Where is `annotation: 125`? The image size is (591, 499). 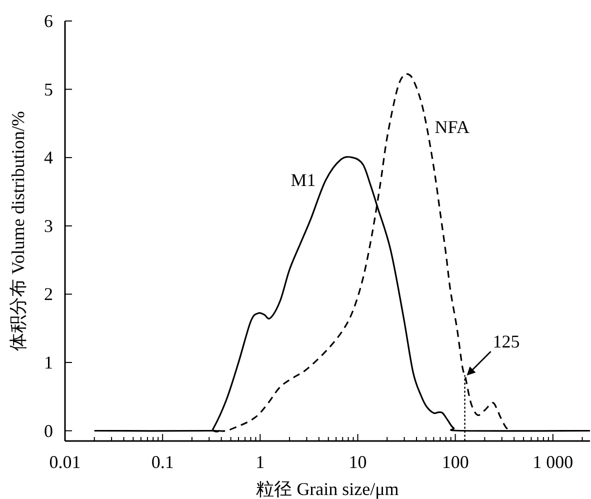 annotation: 125 is located at coordinates (506, 341).